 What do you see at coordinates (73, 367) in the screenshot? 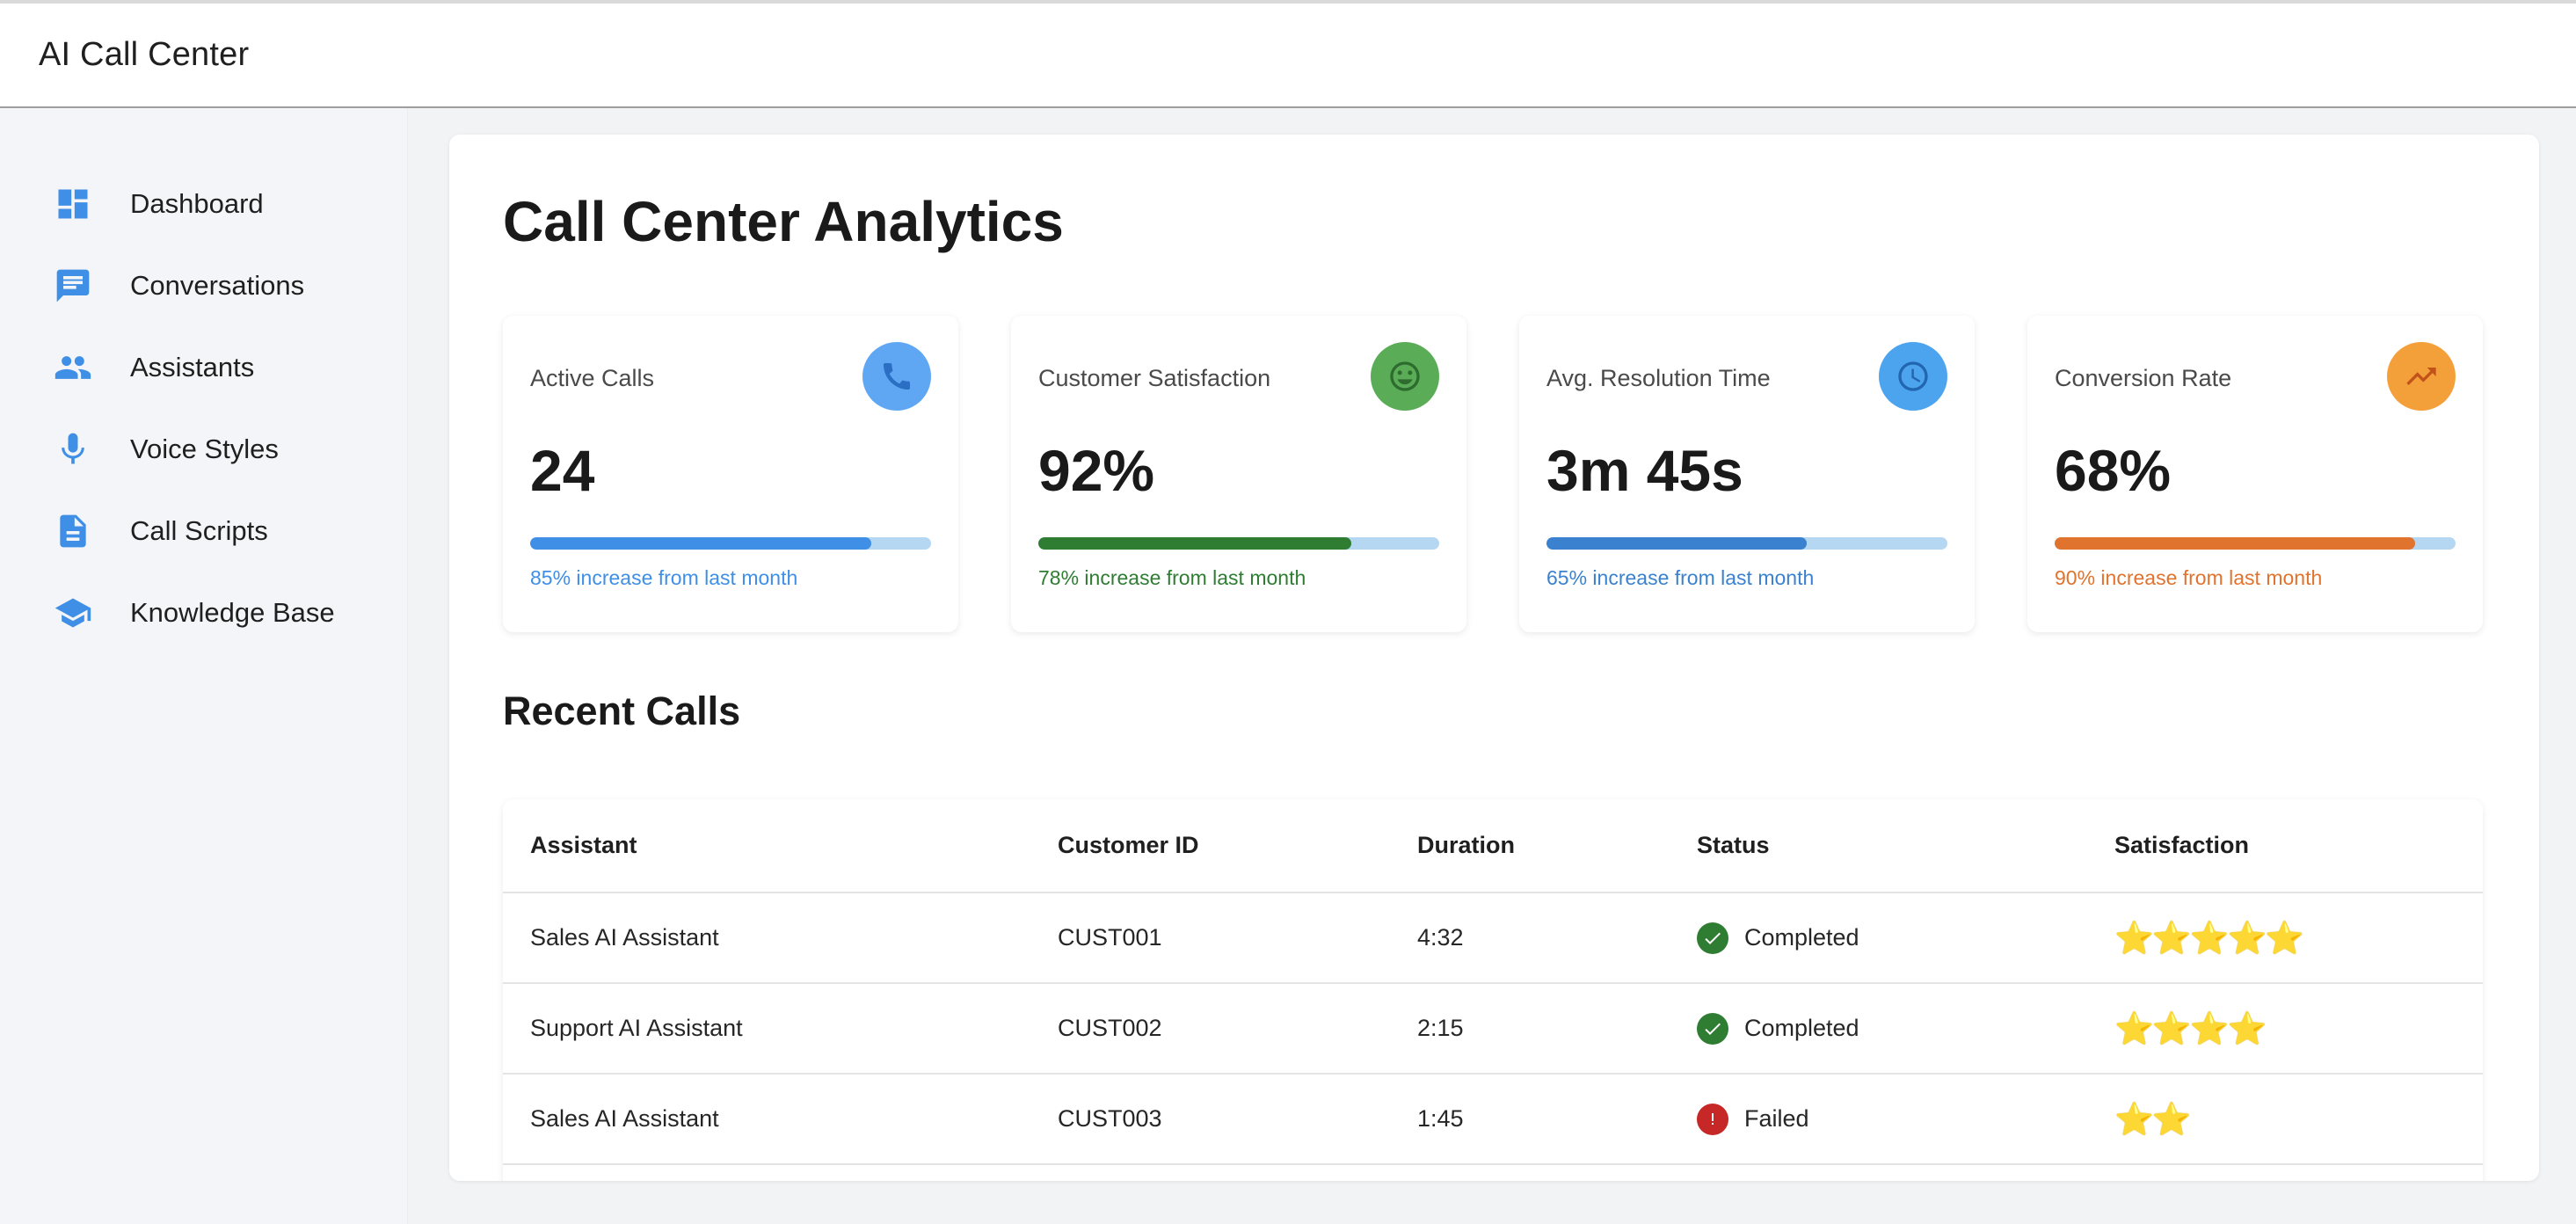
I see `people-icon` at bounding box center [73, 367].